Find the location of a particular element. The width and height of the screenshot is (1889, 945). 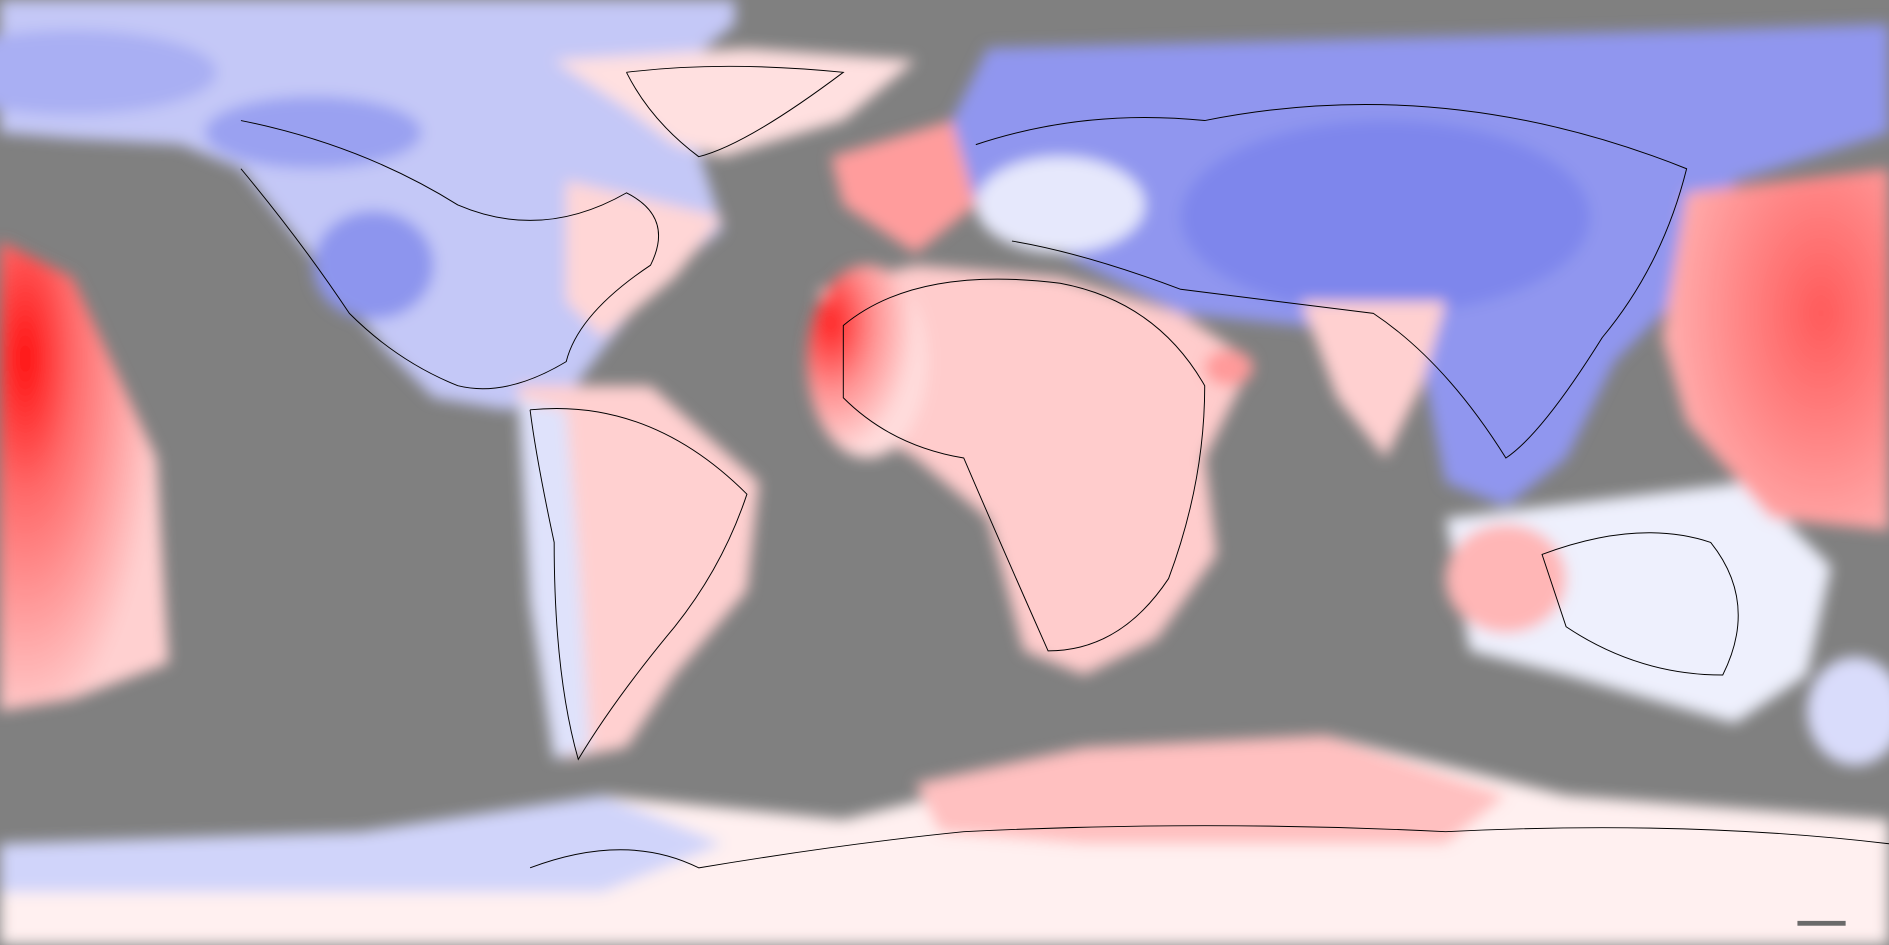

west-australia-warm is located at coordinates (1506, 578).